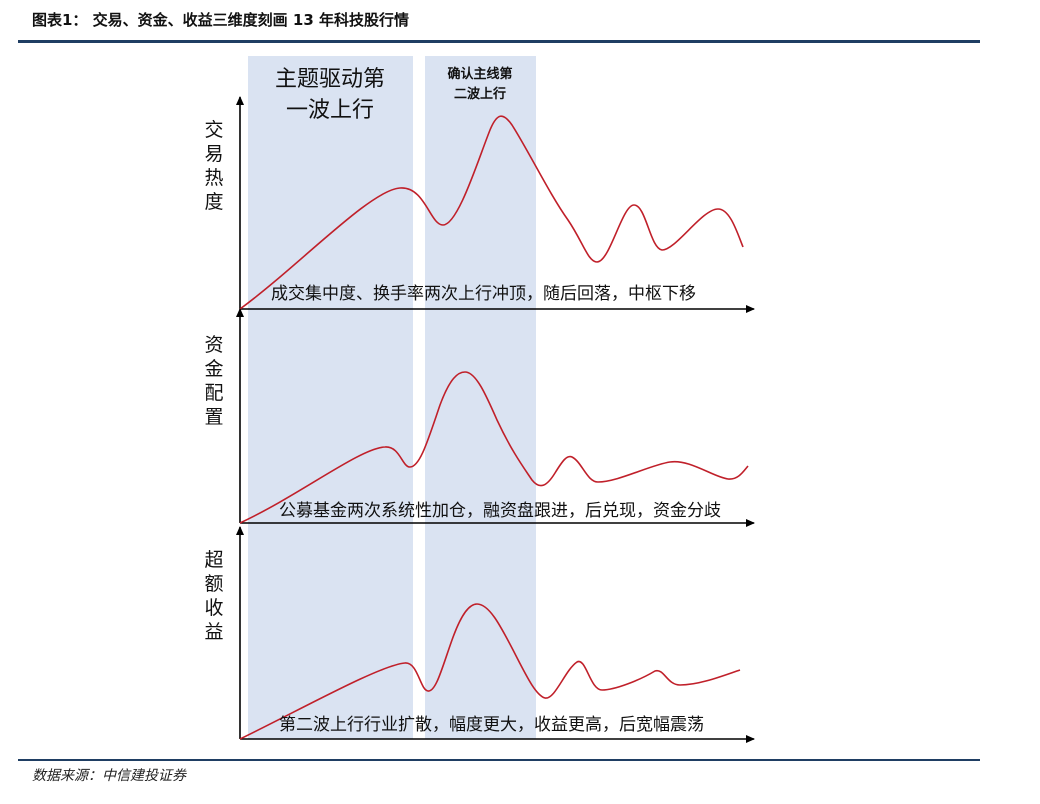 The height and width of the screenshot is (804, 1040). What do you see at coordinates (213, 345) in the screenshot?
I see `panel-2-ylabel-char-1: 资` at bounding box center [213, 345].